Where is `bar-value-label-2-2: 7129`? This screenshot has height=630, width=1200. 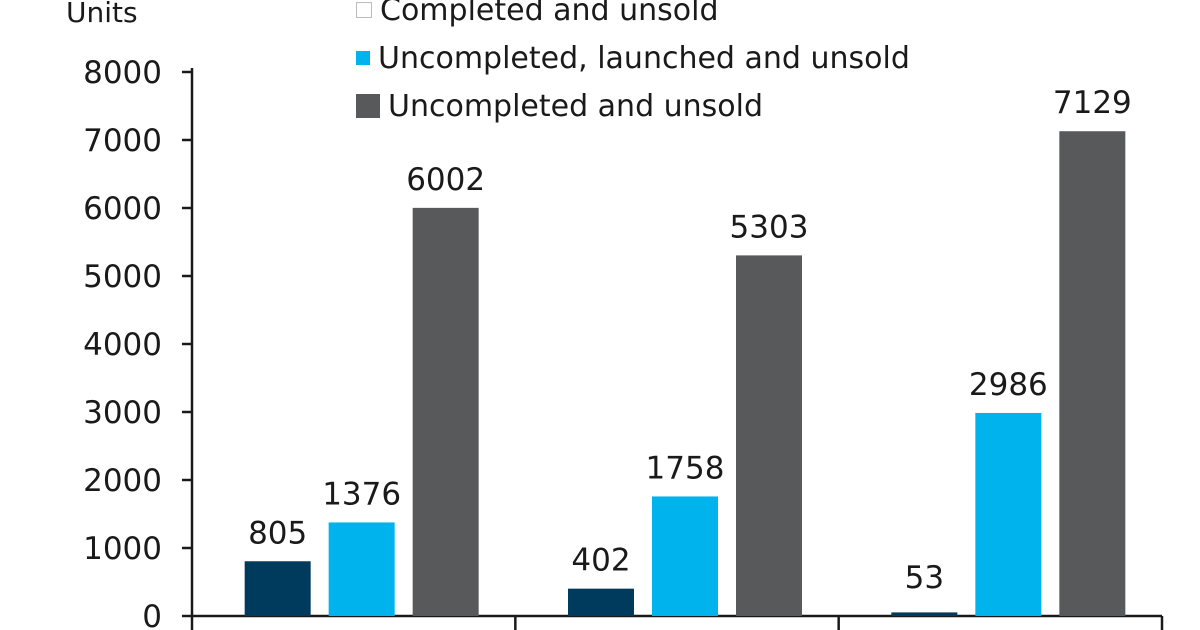
bar-value-label-2-2: 7129 is located at coordinates (1092, 103).